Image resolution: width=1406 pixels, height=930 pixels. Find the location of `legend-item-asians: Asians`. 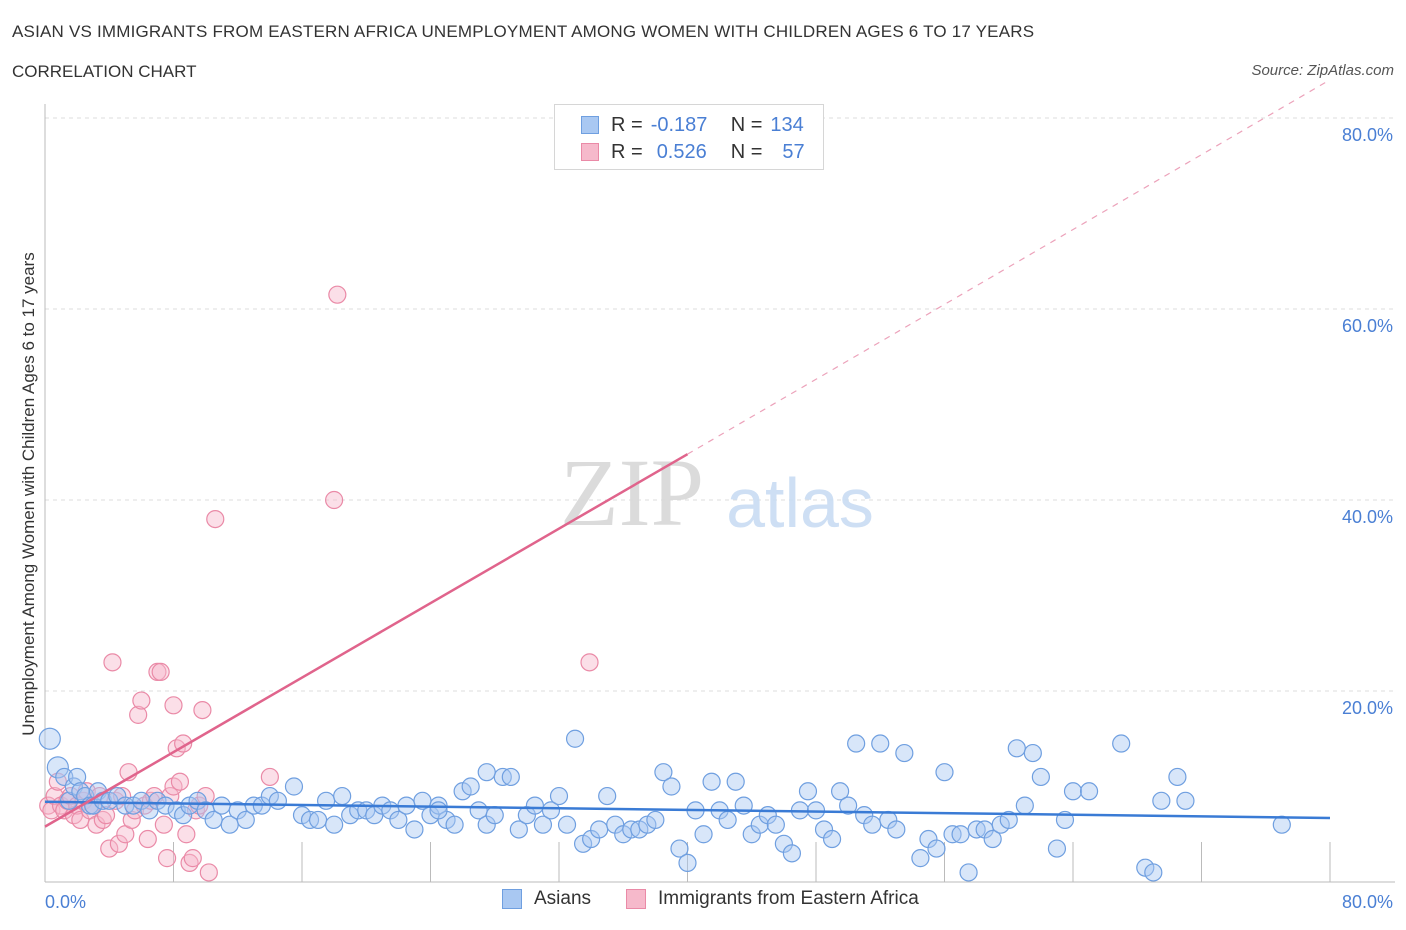

legend-item-asians: Asians is located at coordinates (546, 899).